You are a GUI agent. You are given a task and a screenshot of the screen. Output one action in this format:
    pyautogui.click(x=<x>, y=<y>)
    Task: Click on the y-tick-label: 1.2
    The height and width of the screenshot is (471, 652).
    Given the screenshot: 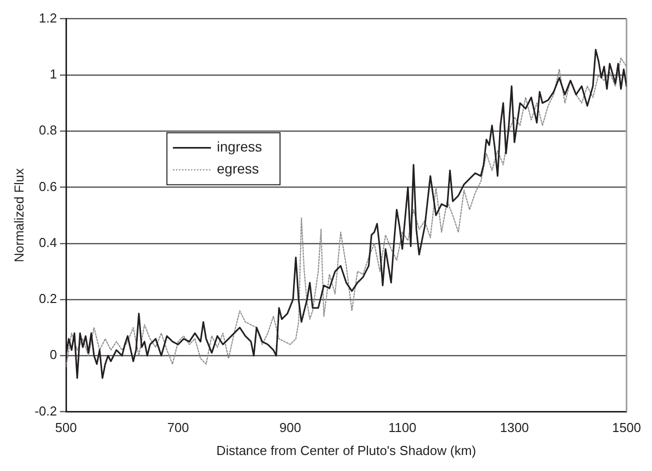 What is the action you would take?
    pyautogui.click(x=47, y=18)
    